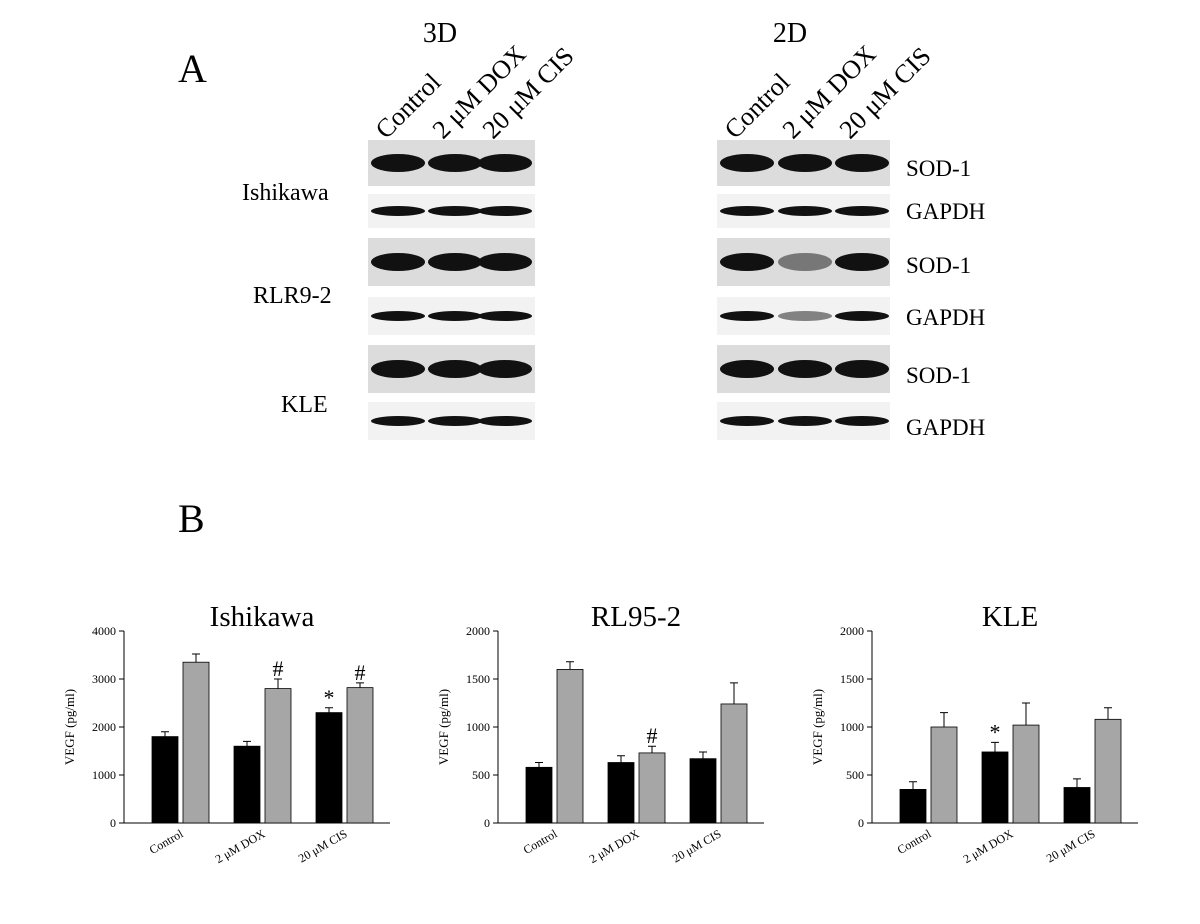 The image size is (1200, 924). I want to click on y-tick-label: 4000, so click(104, 631).